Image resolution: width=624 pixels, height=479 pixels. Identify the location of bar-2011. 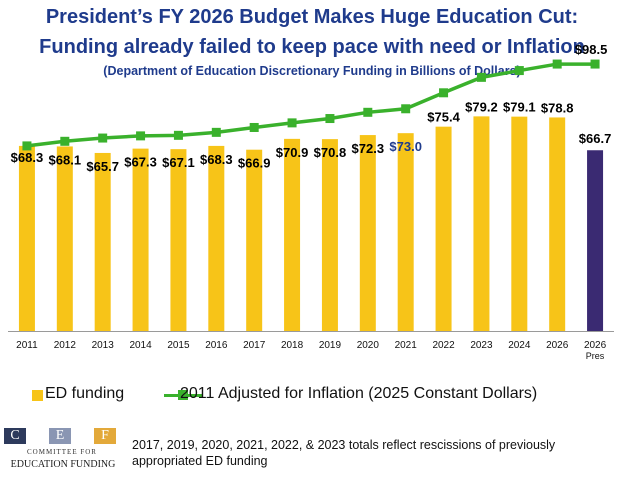
(26, 238).